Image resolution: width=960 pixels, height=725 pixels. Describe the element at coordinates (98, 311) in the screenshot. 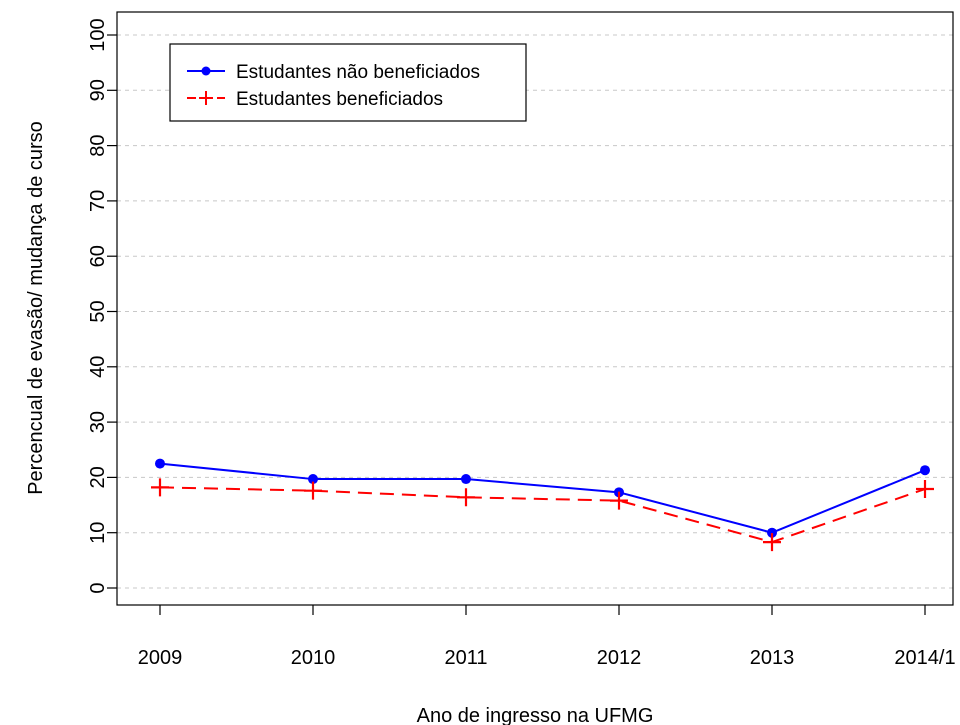

I see `y-tick-label: 50` at that location.